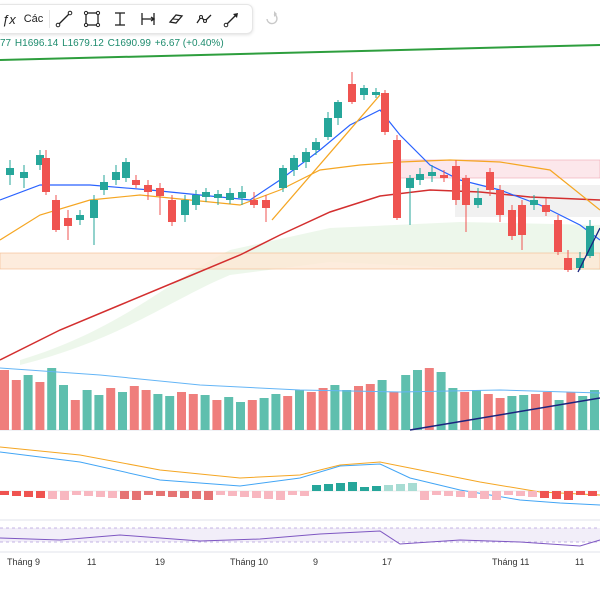  Describe the element at coordinates (326, 157) in the screenshot. I see `trend-line-orange` at that location.